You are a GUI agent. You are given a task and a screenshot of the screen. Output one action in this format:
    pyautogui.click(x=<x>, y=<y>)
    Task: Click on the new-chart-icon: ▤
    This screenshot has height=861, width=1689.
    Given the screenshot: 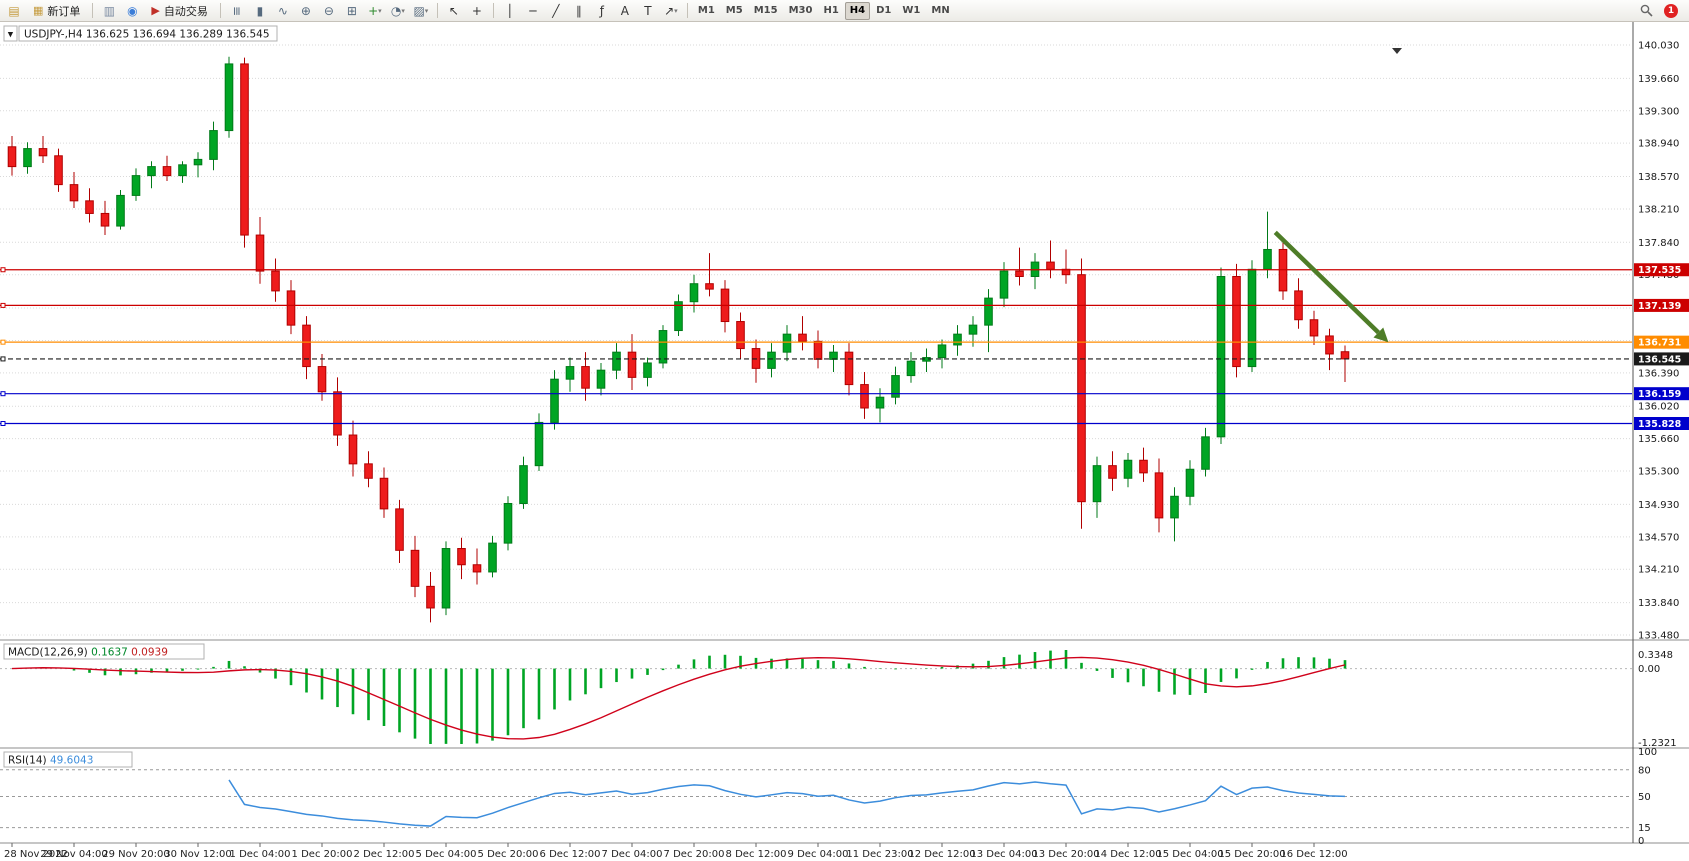 What is the action you would take?
    pyautogui.click(x=14, y=11)
    